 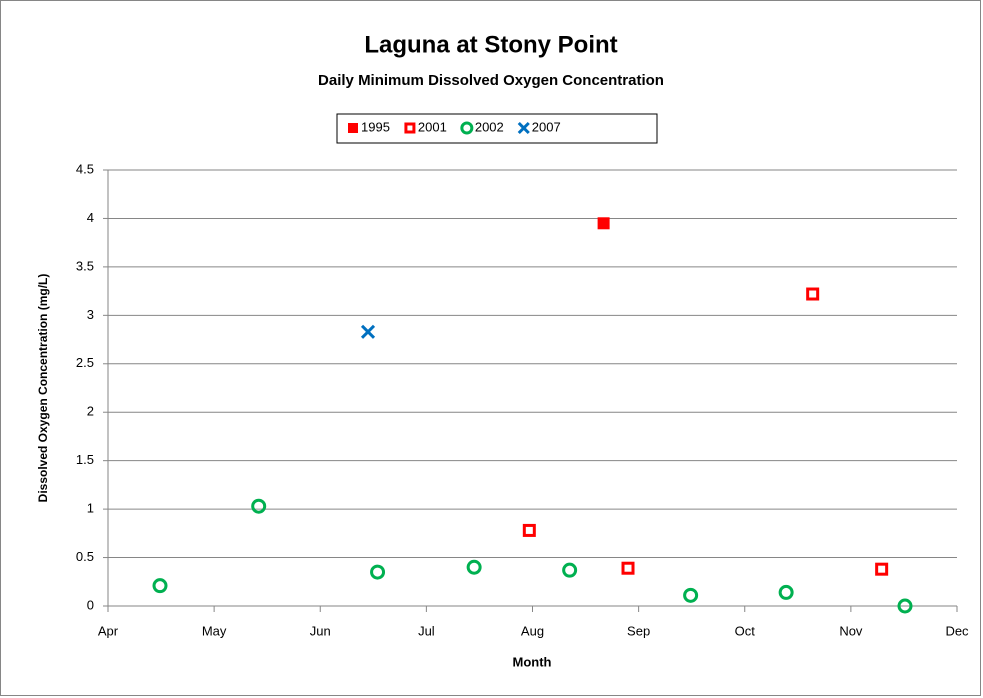 What do you see at coordinates (638, 630) in the screenshot?
I see `x-tick-label: Sep` at bounding box center [638, 630].